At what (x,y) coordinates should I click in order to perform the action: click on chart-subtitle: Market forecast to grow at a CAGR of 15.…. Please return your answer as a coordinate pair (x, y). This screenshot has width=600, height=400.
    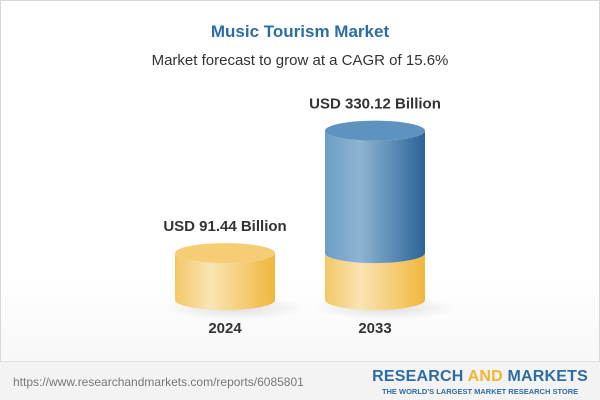
    Looking at the image, I should click on (300, 60).